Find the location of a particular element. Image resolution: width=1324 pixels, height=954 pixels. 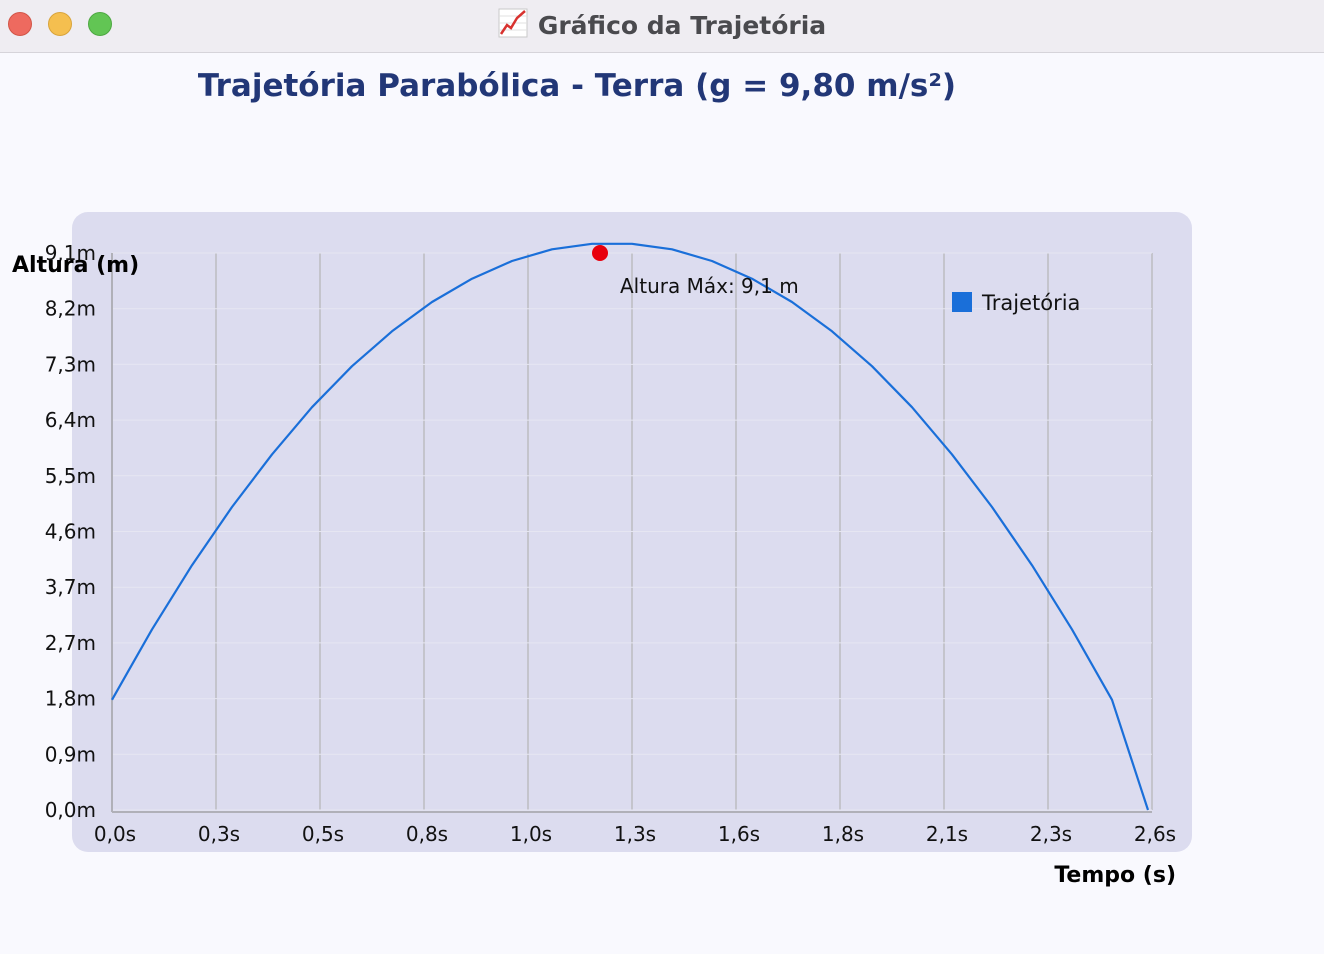

y-tick-label: 5,5m is located at coordinates (70, 476).